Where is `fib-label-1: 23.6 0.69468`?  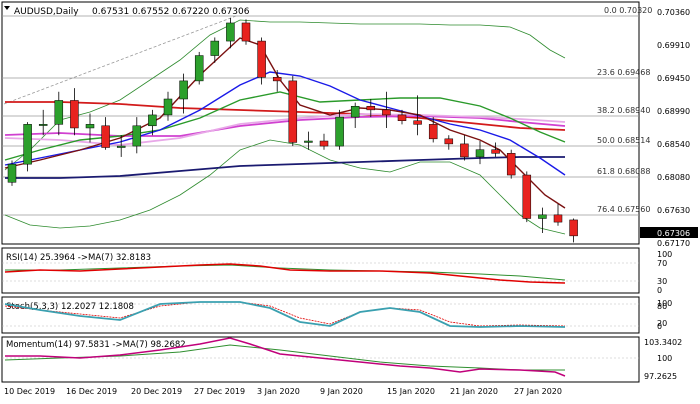
fib-label-1: 23.6 0.69468 is located at coordinates (623, 72).